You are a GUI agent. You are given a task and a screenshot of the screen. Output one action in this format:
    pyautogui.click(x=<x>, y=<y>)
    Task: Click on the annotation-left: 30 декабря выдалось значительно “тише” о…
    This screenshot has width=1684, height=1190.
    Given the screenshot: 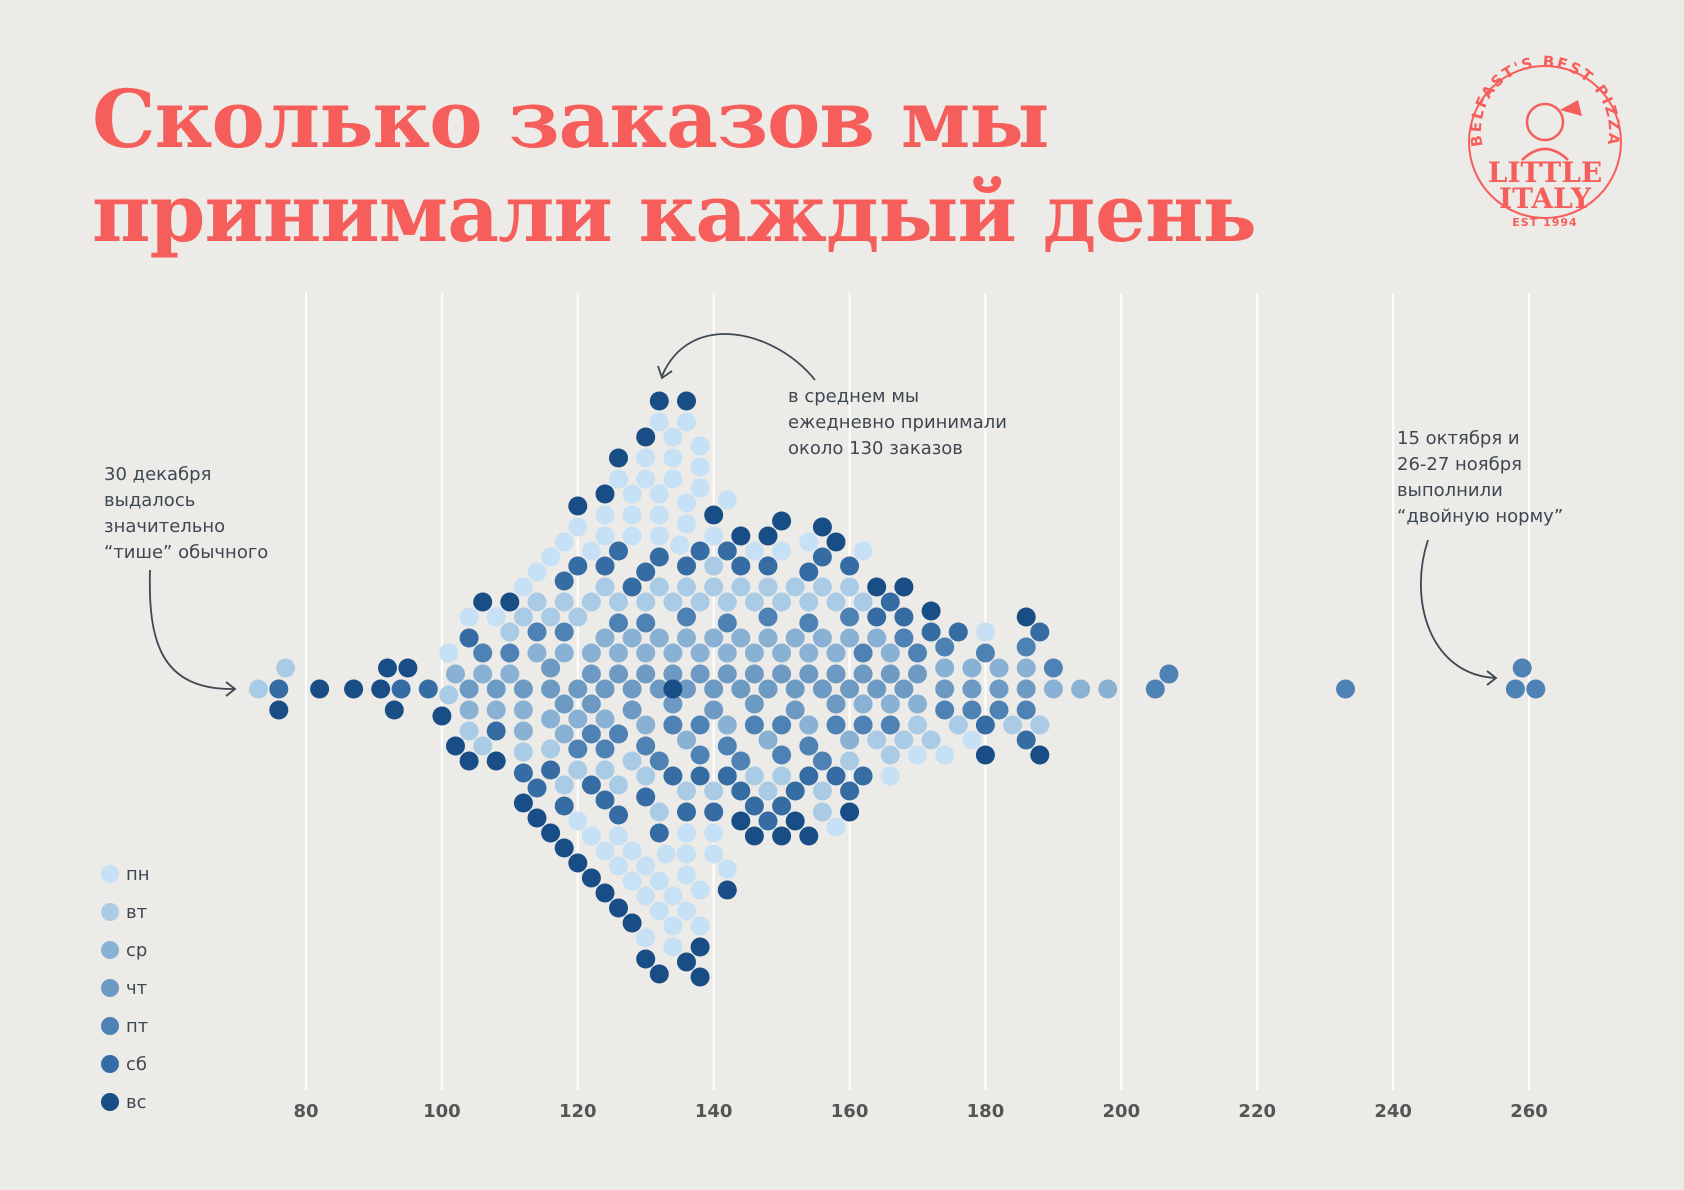 What is the action you would take?
    pyautogui.click(x=186, y=580)
    